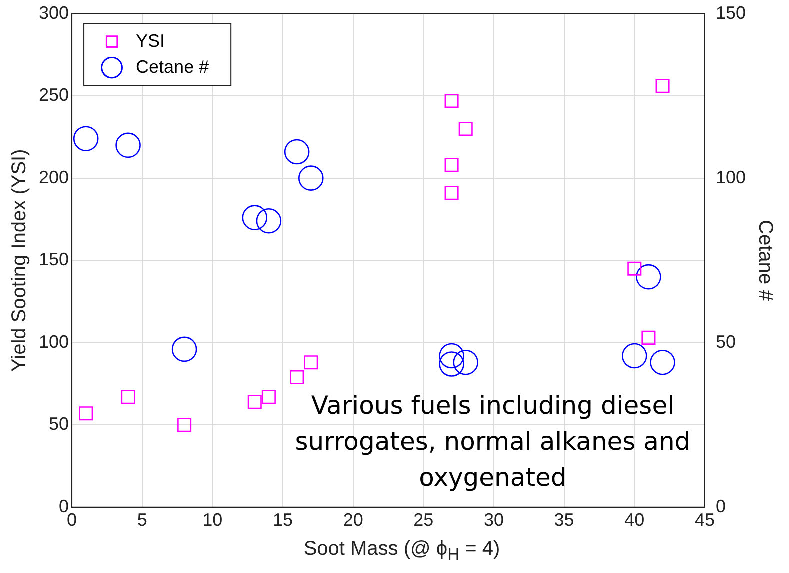 This screenshot has width=789, height=573. What do you see at coordinates (564, 520) in the screenshot?
I see `x-tick-label: 35` at bounding box center [564, 520].